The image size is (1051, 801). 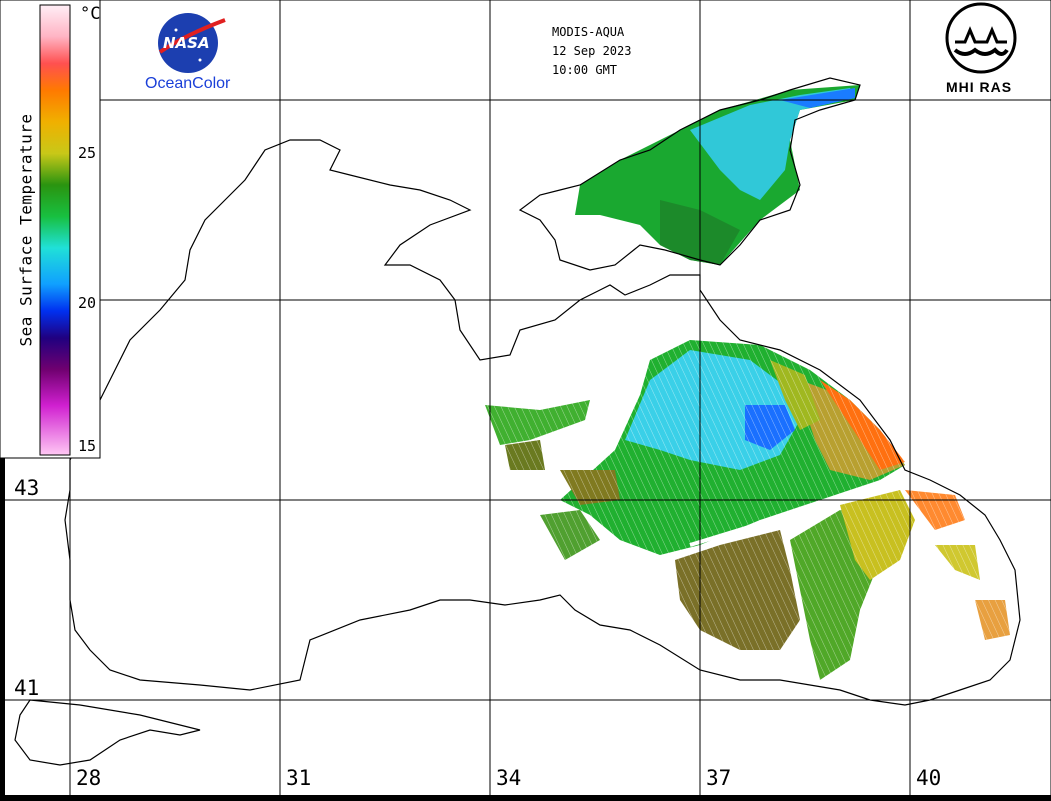 What do you see at coordinates (87, 303) in the screenshot?
I see `colorbar-tick-20: 20` at bounding box center [87, 303].